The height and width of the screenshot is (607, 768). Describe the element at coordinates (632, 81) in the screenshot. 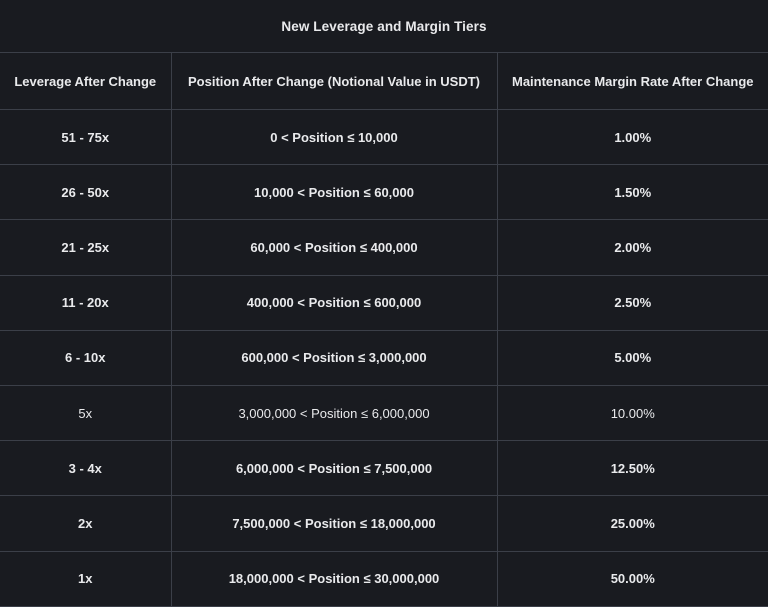

I see `column-header-margin-rate: Maintenance Margin Rate After Change` at that location.